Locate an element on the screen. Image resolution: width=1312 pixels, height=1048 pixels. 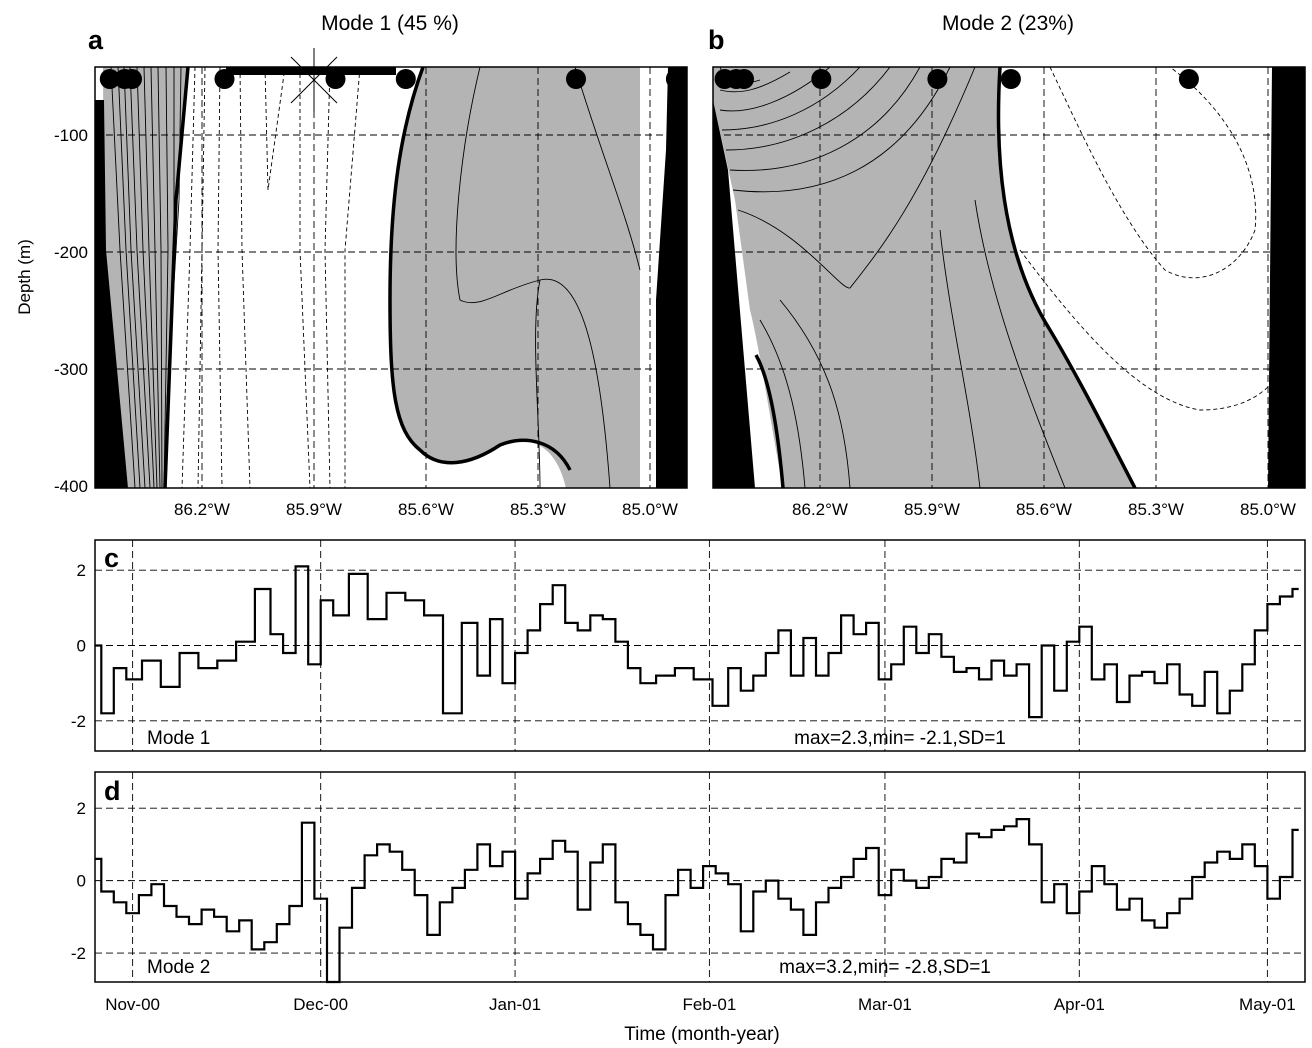
panel-b-positive-region is located at coordinates (924, 277).